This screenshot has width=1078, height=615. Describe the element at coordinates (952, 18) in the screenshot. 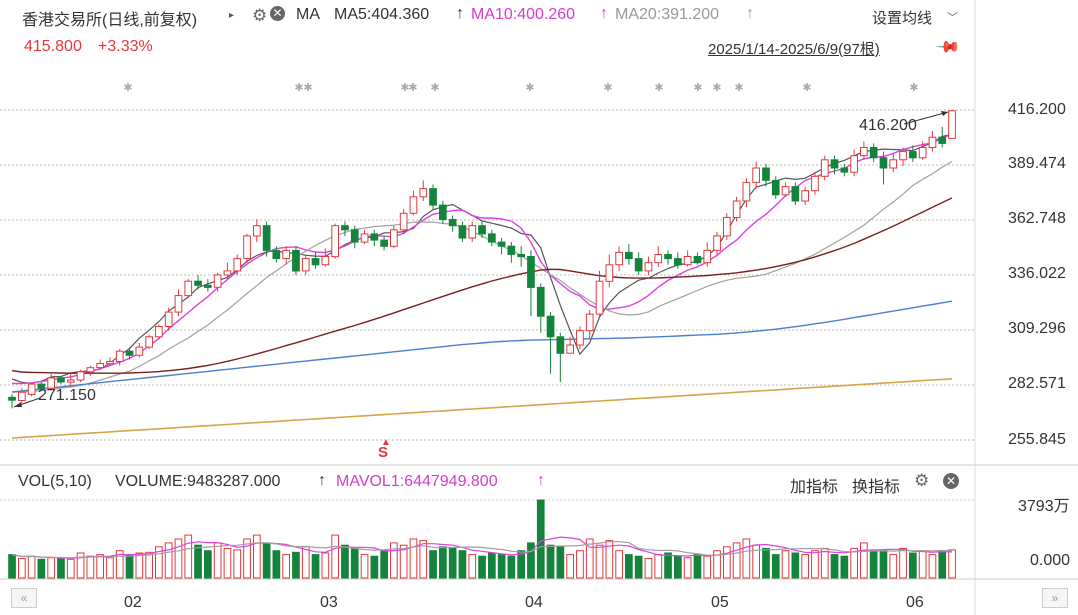

I see `chevron-down-icon: ﹀` at that location.